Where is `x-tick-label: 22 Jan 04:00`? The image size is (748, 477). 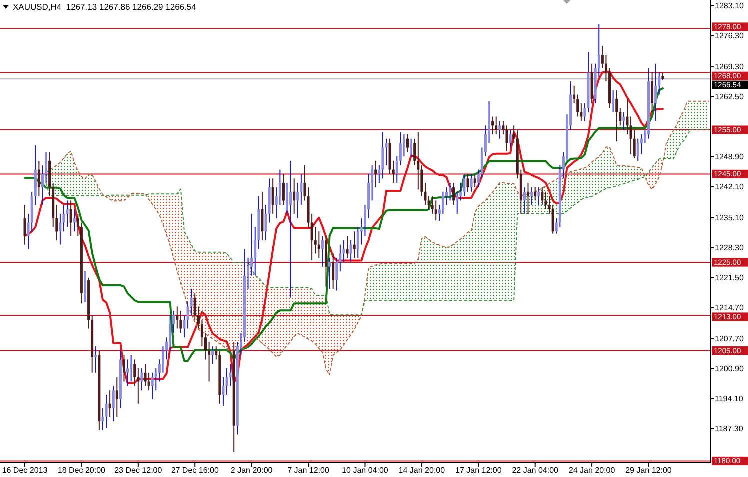 x-tick-label: 22 Jan 04:00 is located at coordinates (536, 470).